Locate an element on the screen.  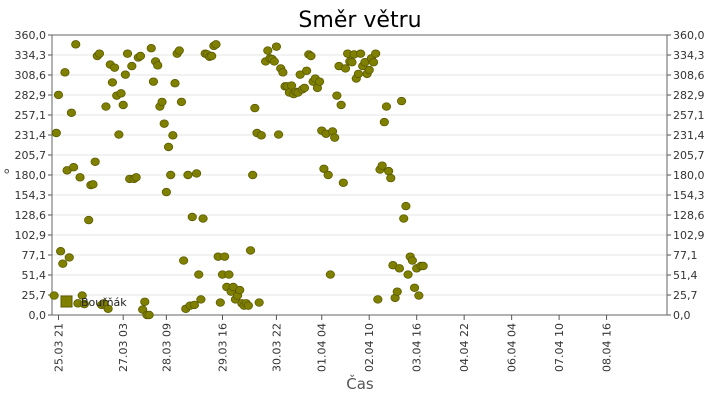
y-tick-label-right: 257,1 is located at coordinates (689, 115).